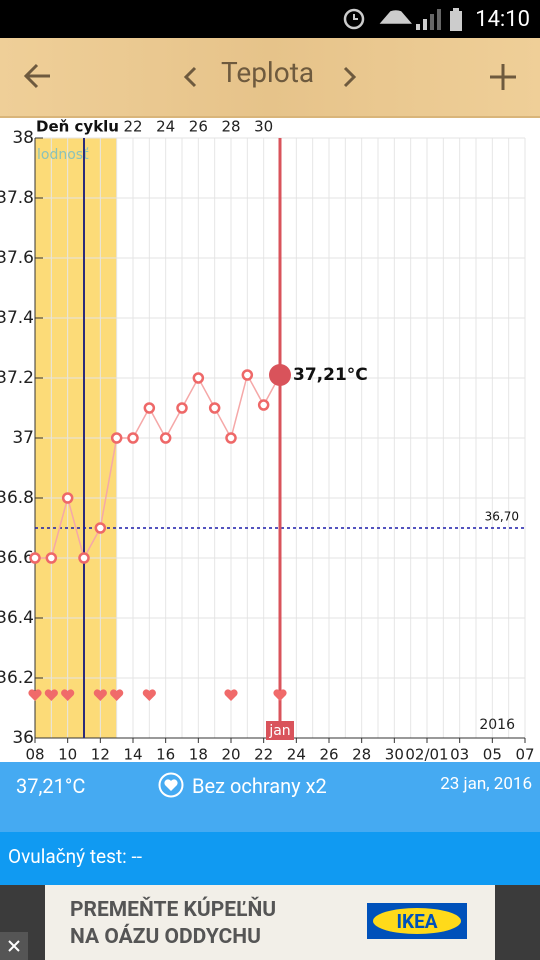  What do you see at coordinates (14, 946) in the screenshot?
I see `ad-close` at bounding box center [14, 946].